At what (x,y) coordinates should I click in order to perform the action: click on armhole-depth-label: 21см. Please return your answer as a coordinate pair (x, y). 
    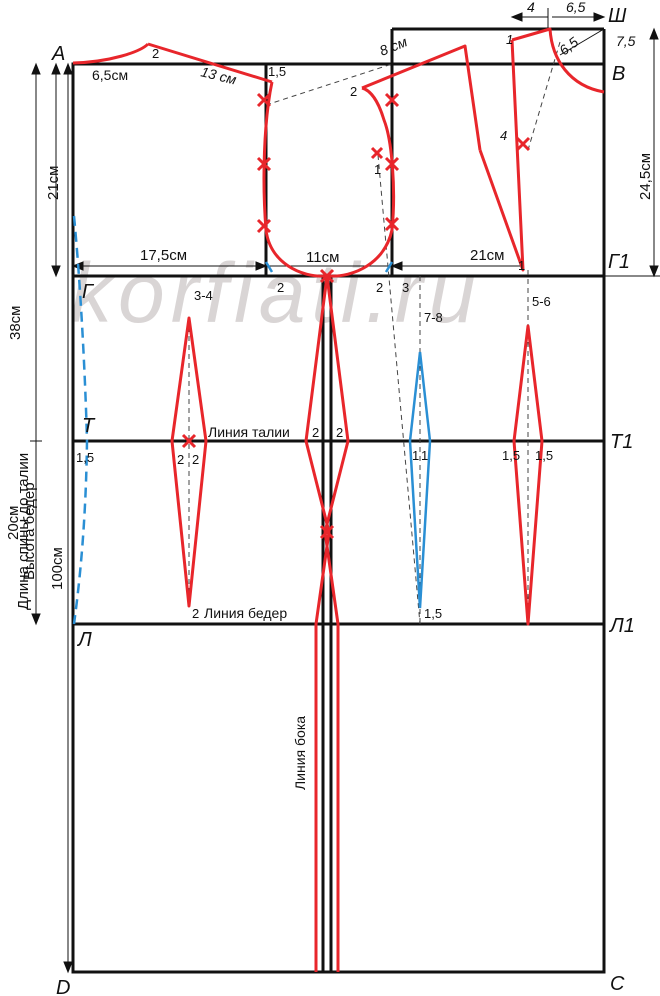
    Looking at the image, I should click on (53, 183).